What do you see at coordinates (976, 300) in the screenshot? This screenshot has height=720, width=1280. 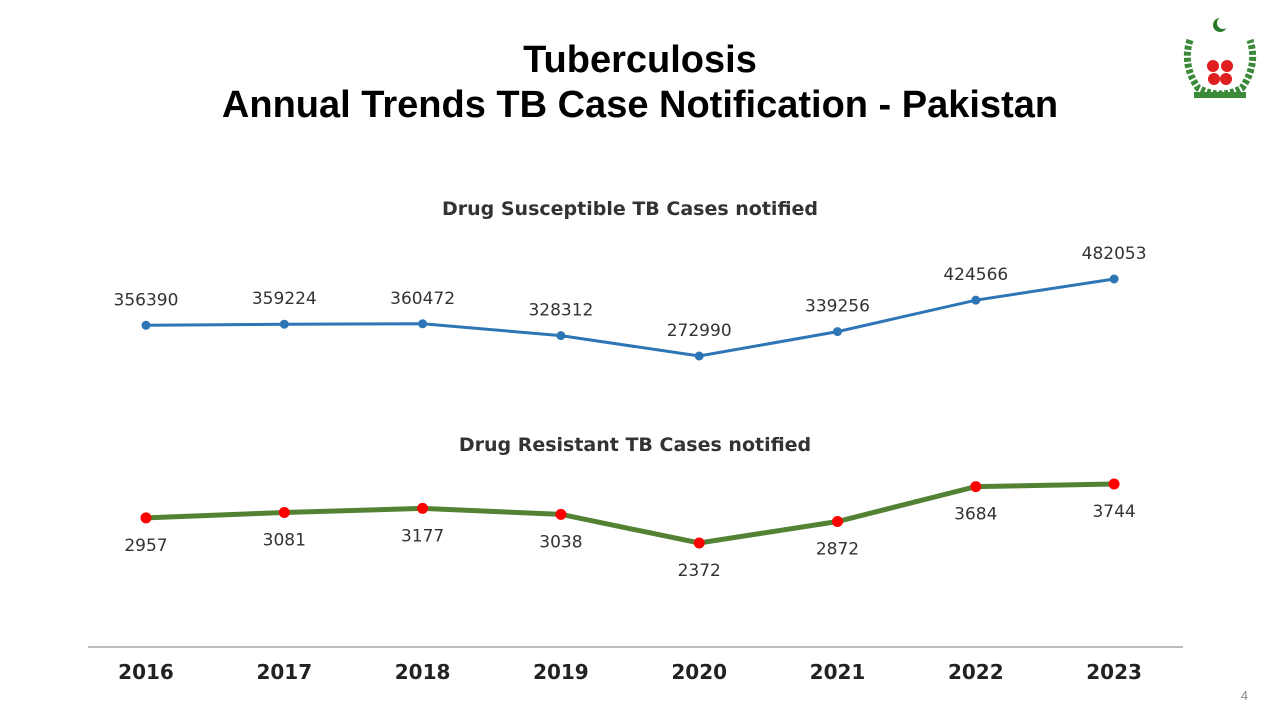 I see `ds-point-2022` at bounding box center [976, 300].